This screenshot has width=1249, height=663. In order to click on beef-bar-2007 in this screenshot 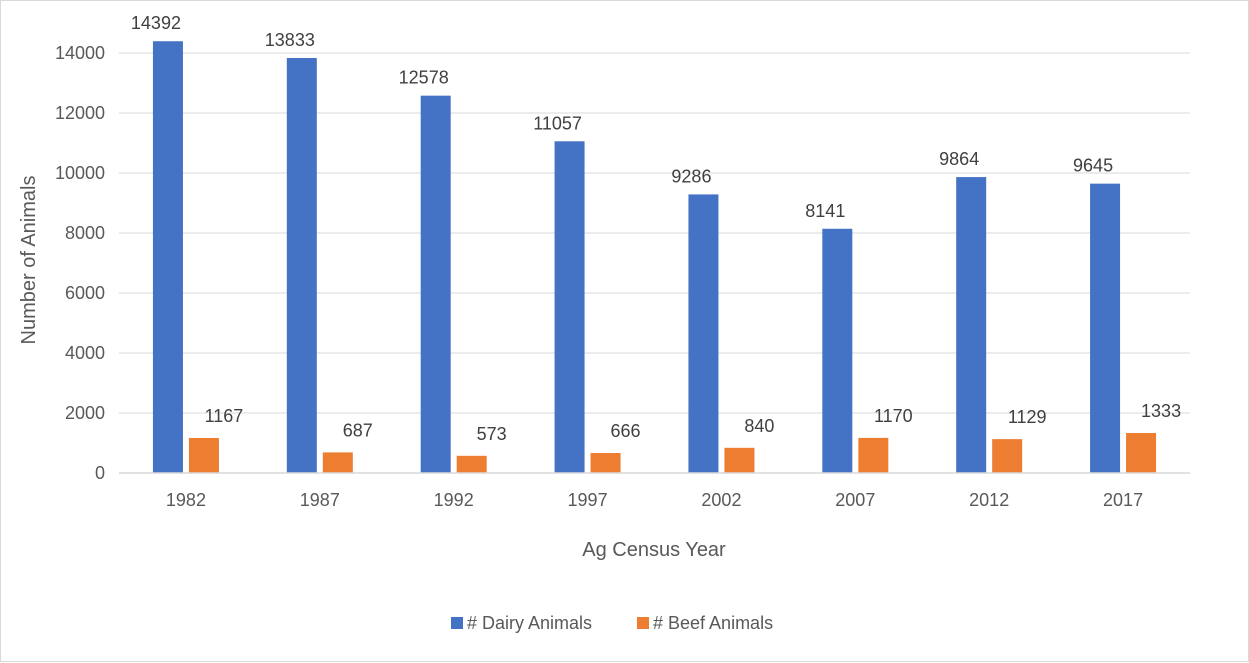, I will do `click(873, 455)`.